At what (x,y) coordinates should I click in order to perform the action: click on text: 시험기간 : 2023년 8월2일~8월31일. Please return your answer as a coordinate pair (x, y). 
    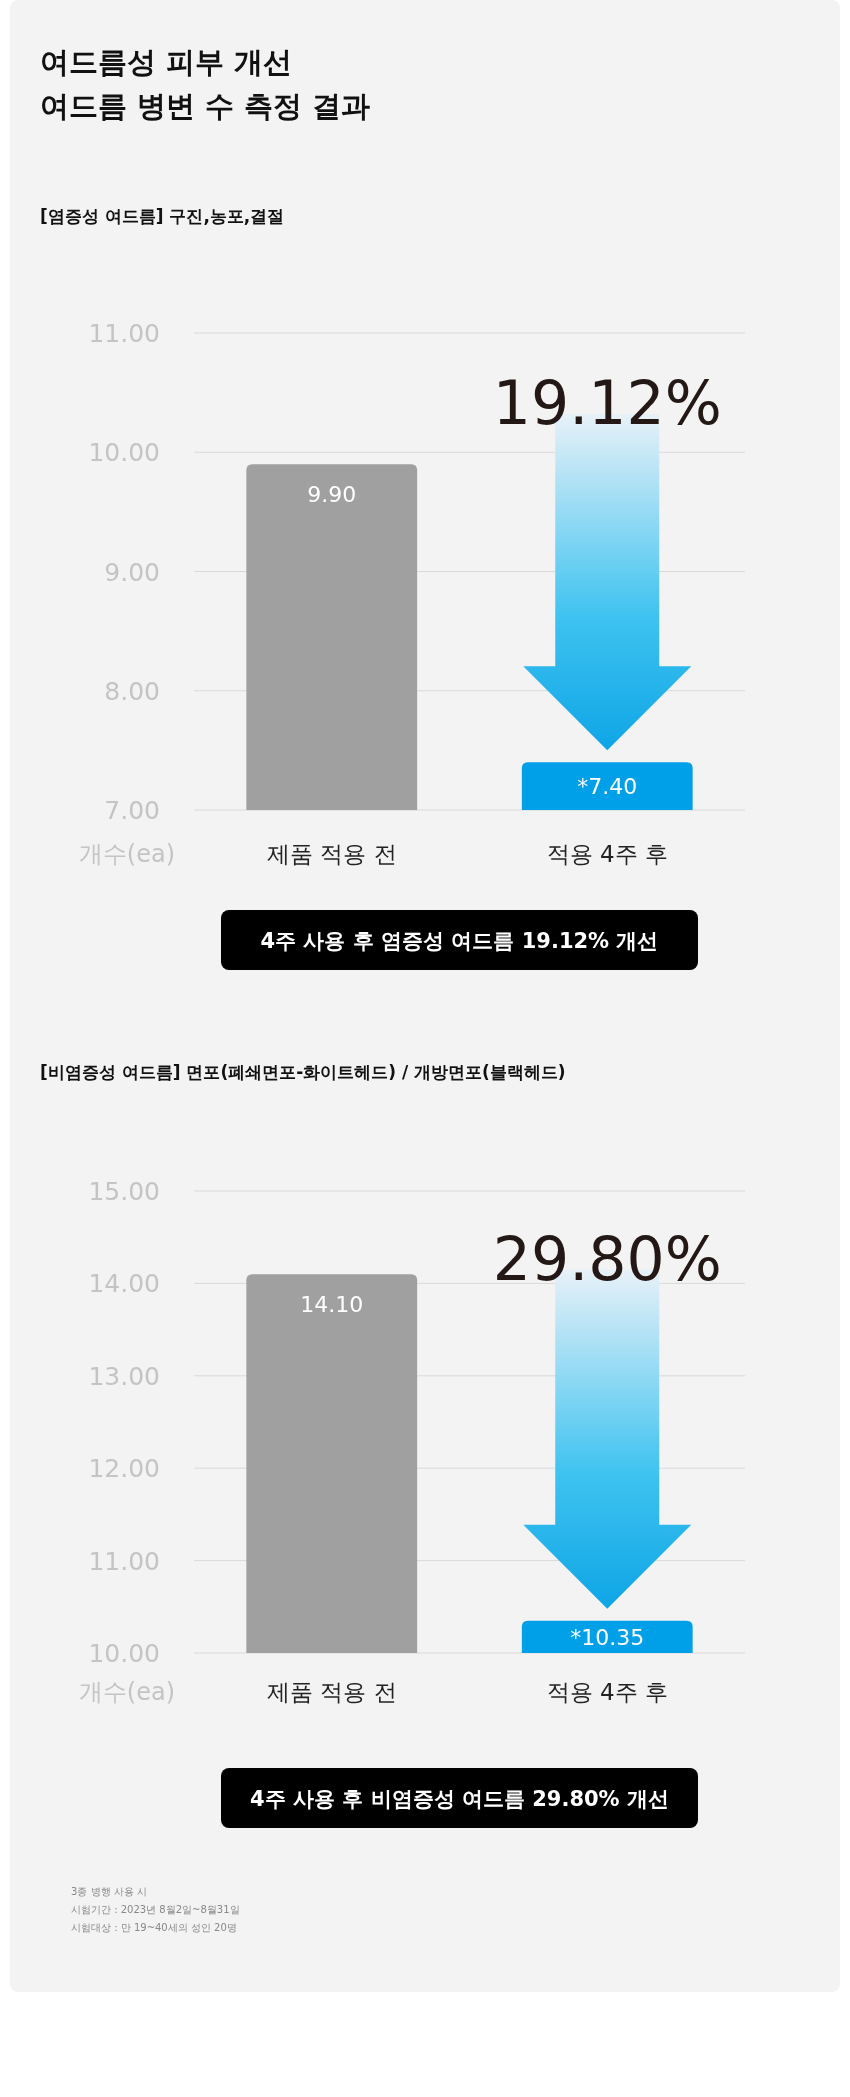
    Looking at the image, I should click on (155, 1909).